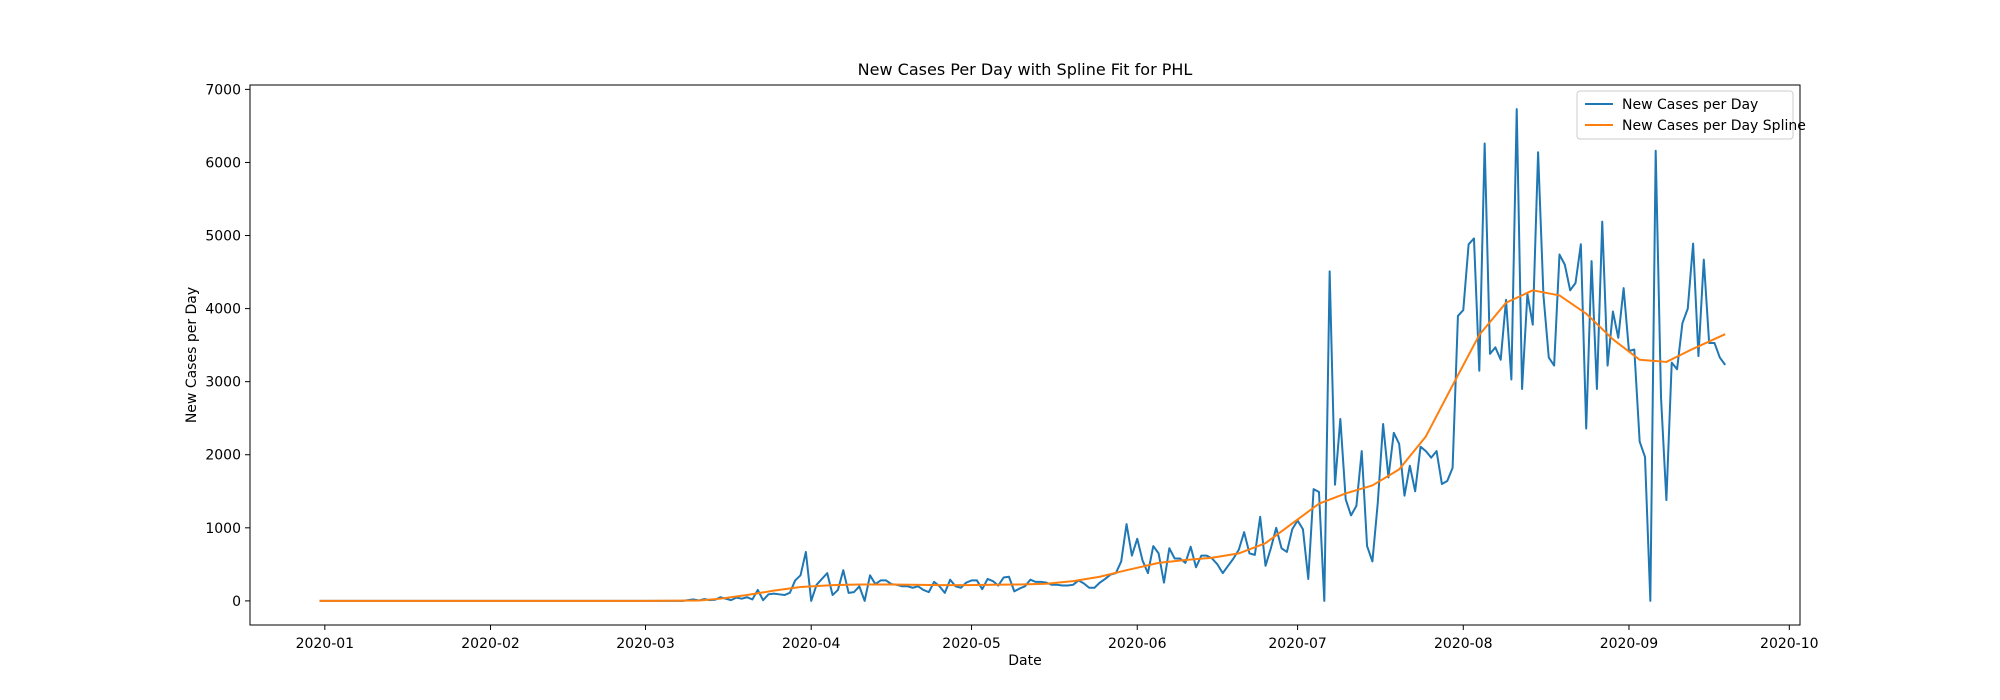 The height and width of the screenshot is (700, 2000). I want to click on y-tick-label: 7000, so click(223, 90).